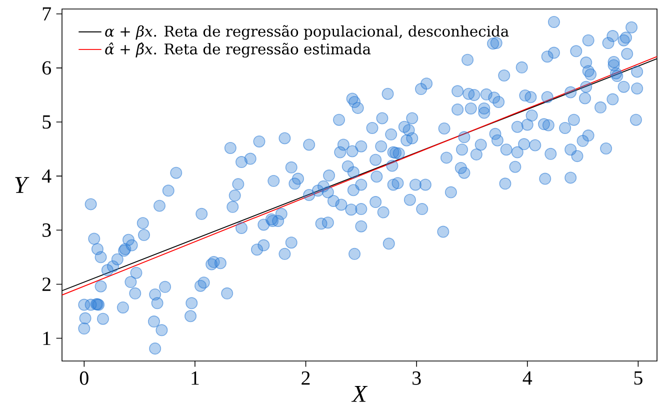  Describe the element at coordinates (22, 185) in the screenshot. I see `y-axis-title: Y` at that location.